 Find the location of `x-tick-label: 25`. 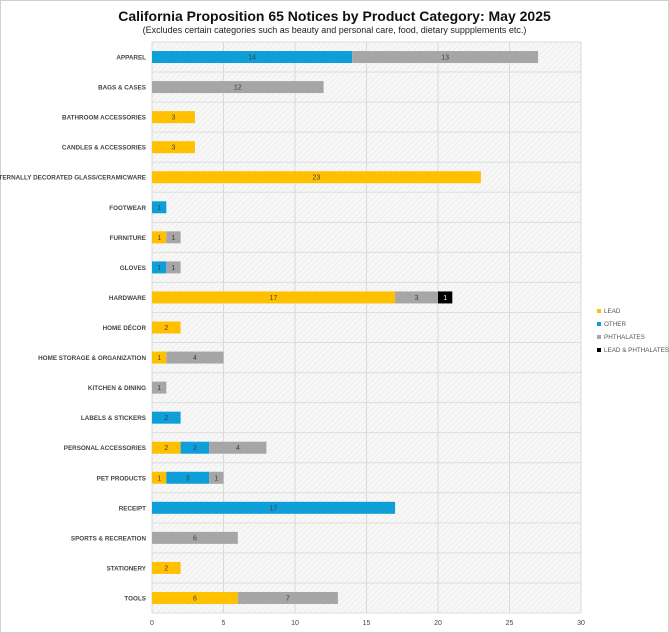

x-tick-label: 25 is located at coordinates (510, 623).